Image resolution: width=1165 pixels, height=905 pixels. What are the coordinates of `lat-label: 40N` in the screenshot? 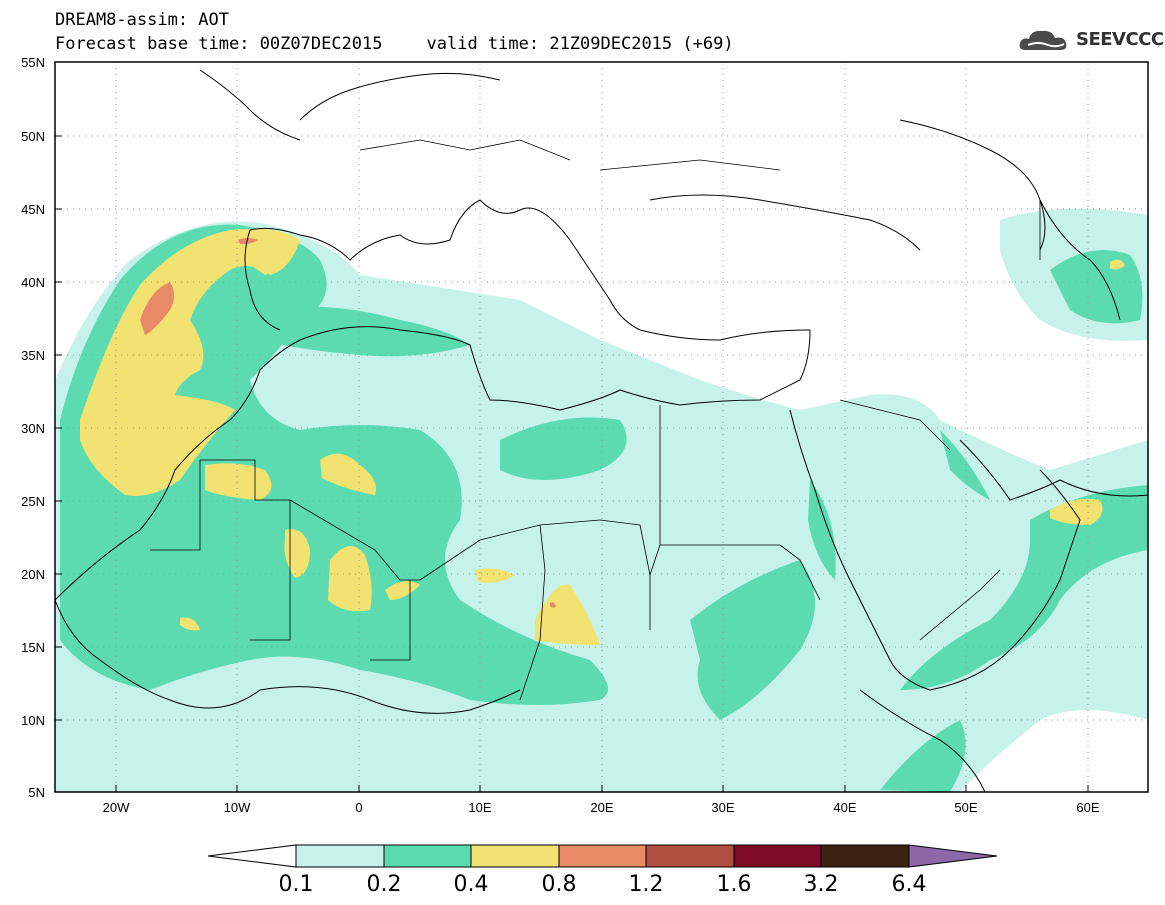 It's located at (33, 282).